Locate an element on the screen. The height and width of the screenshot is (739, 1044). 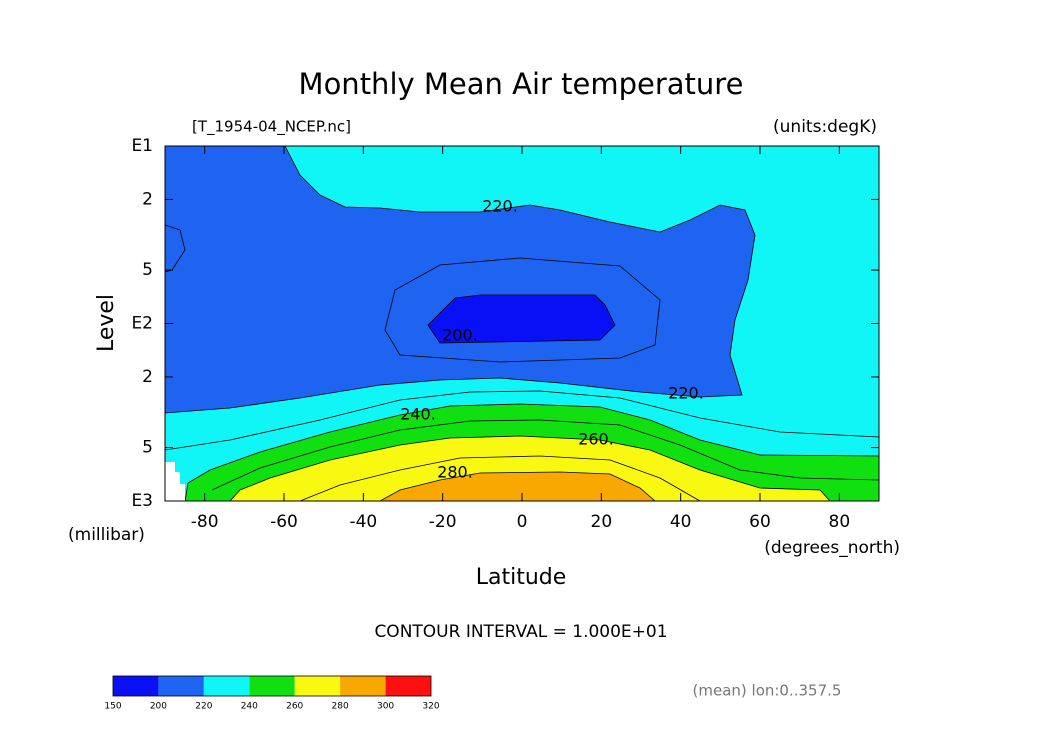
colorbar-label: 240 is located at coordinates (249, 707).